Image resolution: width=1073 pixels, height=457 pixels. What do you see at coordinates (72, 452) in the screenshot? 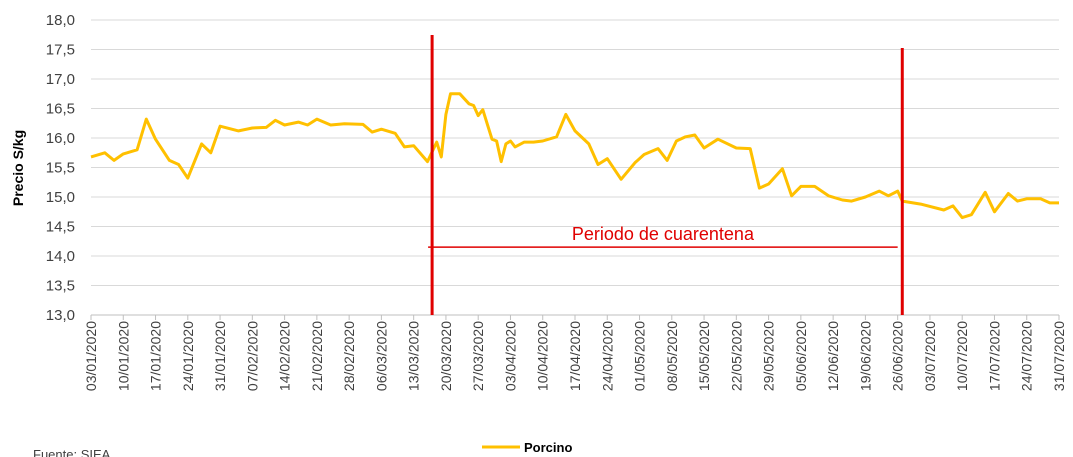
I see `source-note: Fuente: SIEA` at bounding box center [72, 452].